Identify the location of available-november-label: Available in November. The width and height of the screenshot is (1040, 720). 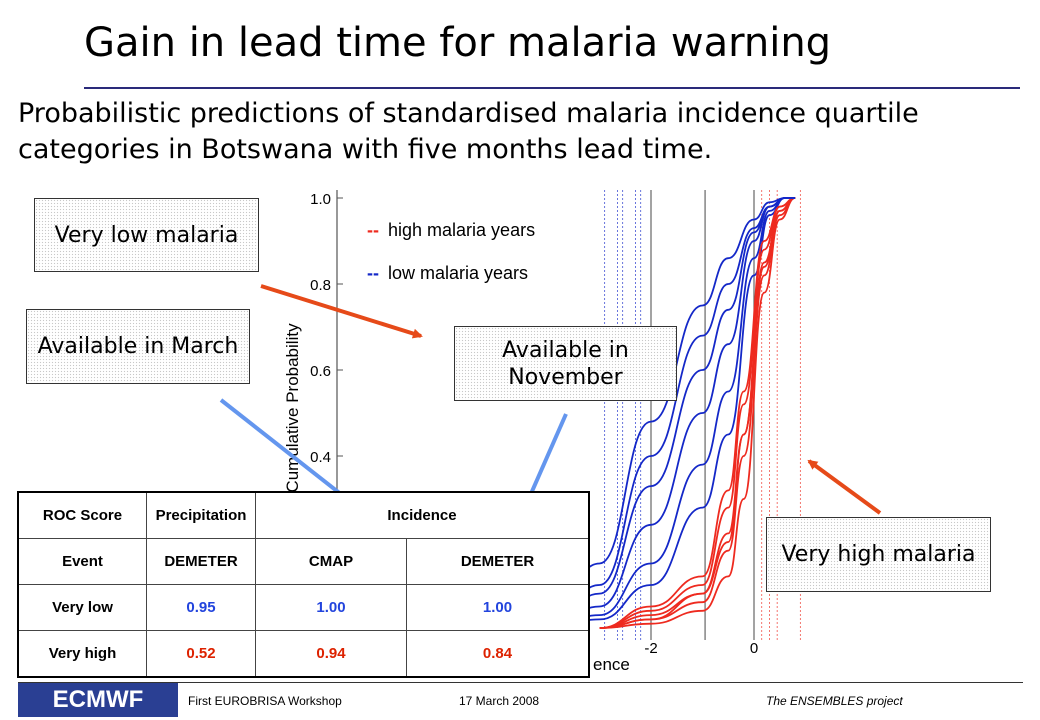
(565, 363).